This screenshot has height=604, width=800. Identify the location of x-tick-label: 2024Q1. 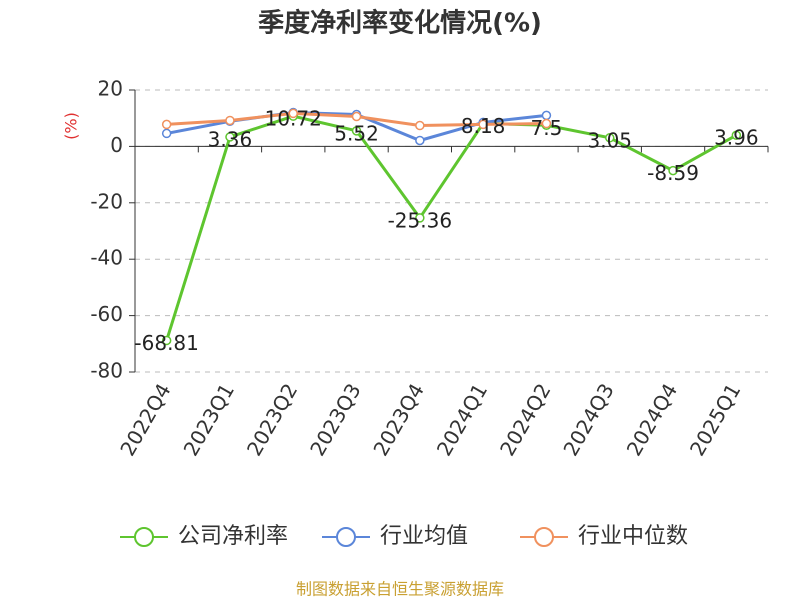
(462, 419).